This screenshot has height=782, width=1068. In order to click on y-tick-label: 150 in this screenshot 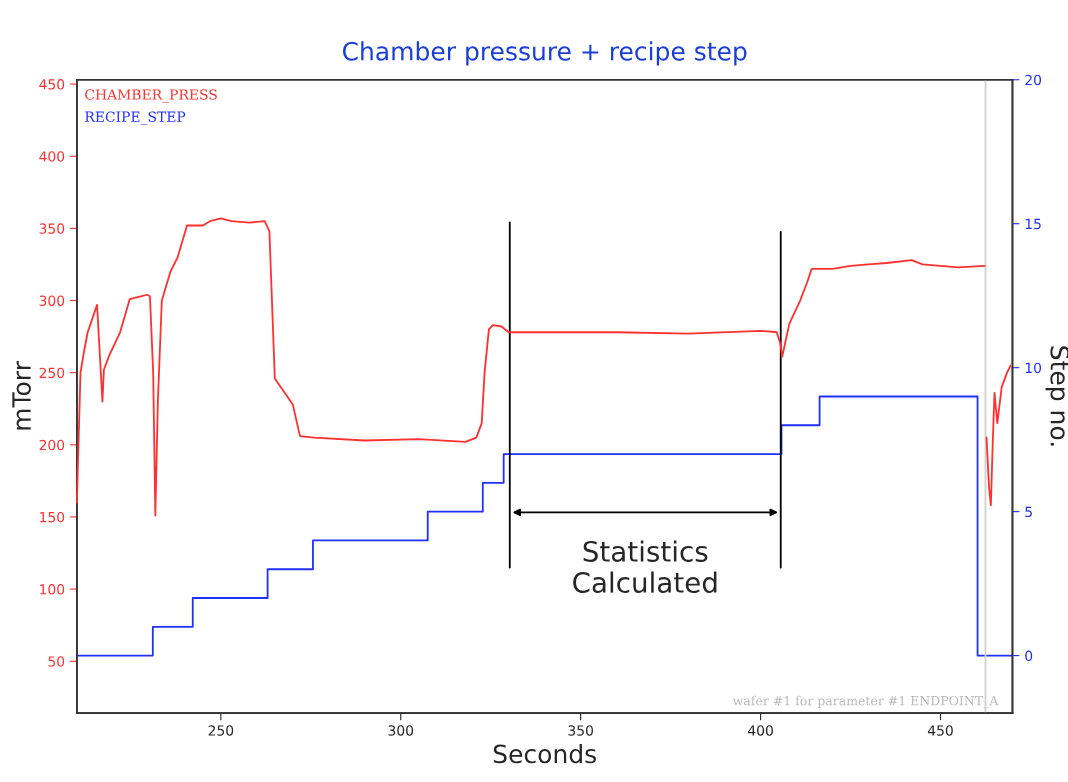, I will do `click(52, 517)`.